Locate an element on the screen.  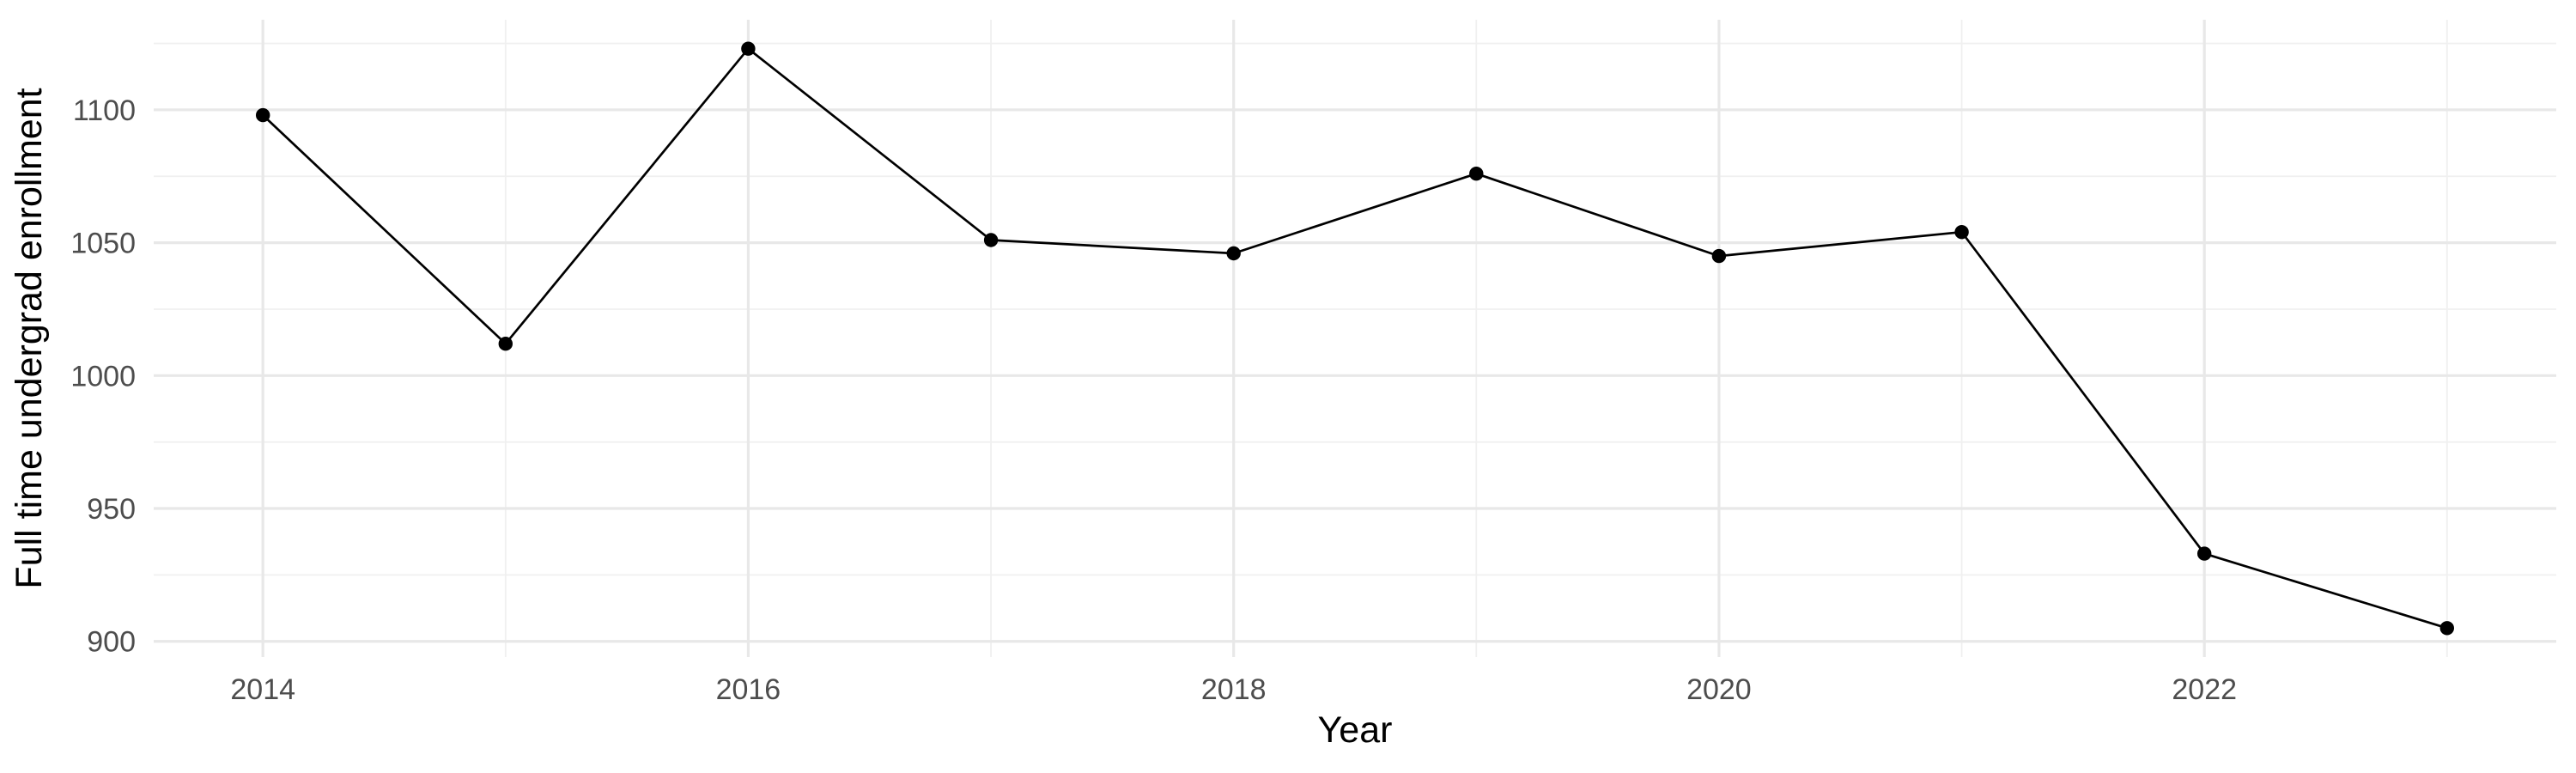
x-tick-label-2016: 2016 is located at coordinates (748, 689).